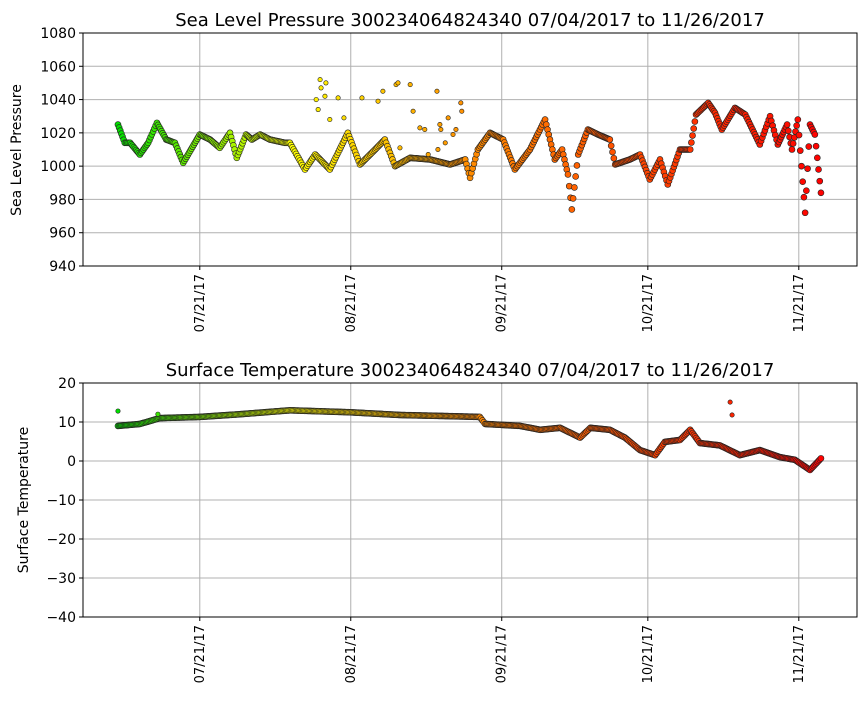 The width and height of the screenshot is (867, 704). What do you see at coordinates (67, 423) in the screenshot?
I see `temperature-y-tick-label: 10` at bounding box center [67, 423].